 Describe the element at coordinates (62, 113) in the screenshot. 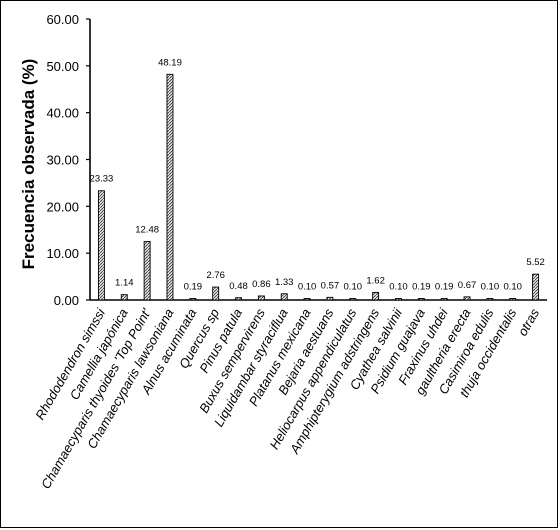

I see `y-tick-label: 40.00` at that location.